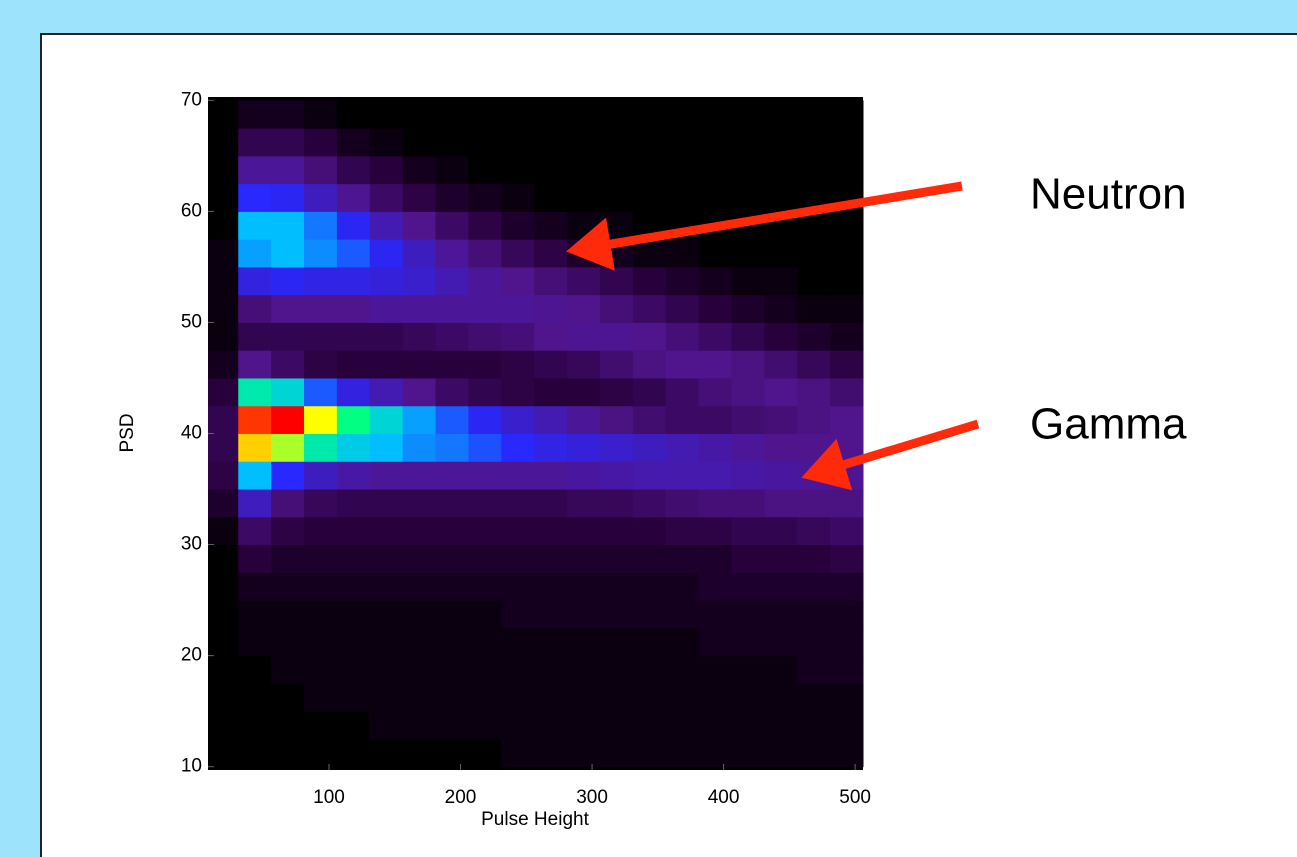 The height and width of the screenshot is (857, 1297). I want to click on y-tick-label: 50, so click(191, 321).